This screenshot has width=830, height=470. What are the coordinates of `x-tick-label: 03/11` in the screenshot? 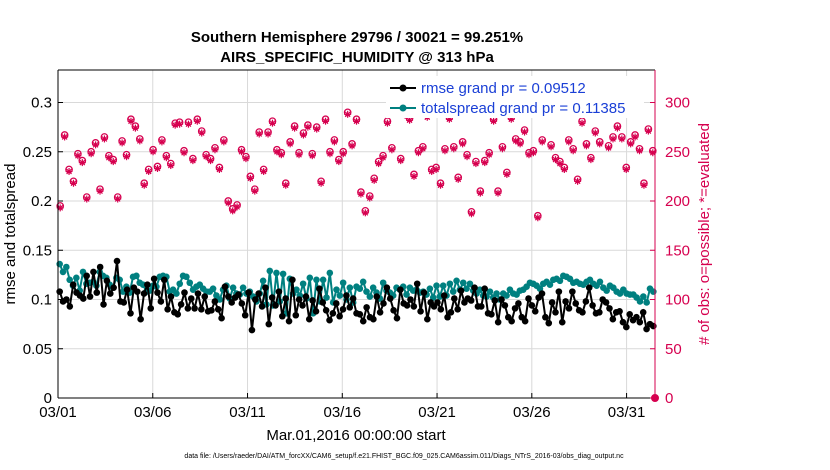 It's located at (247, 412).